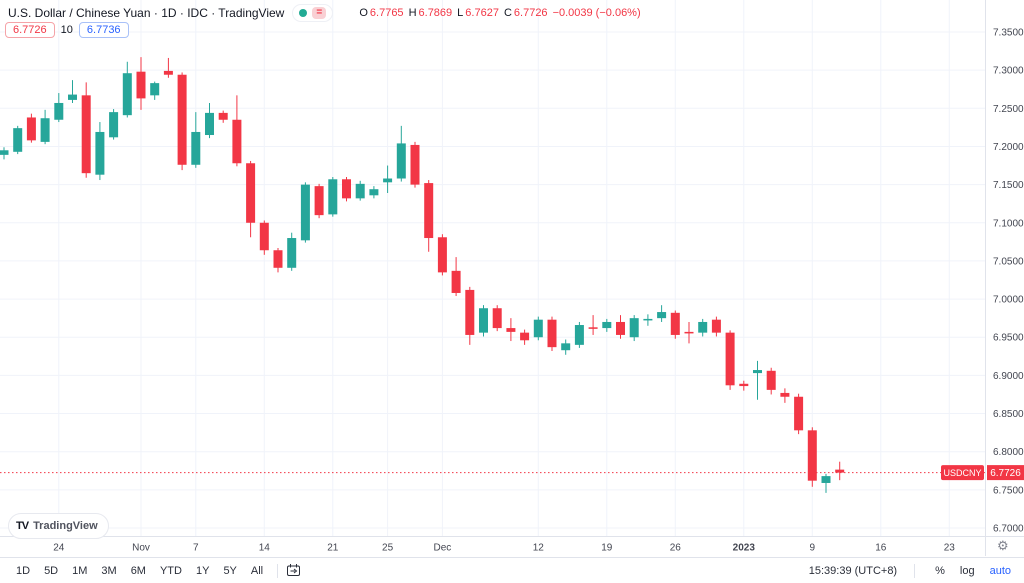 This screenshot has width=1024, height=583. I want to click on range-button-6m: 6M, so click(138, 571).